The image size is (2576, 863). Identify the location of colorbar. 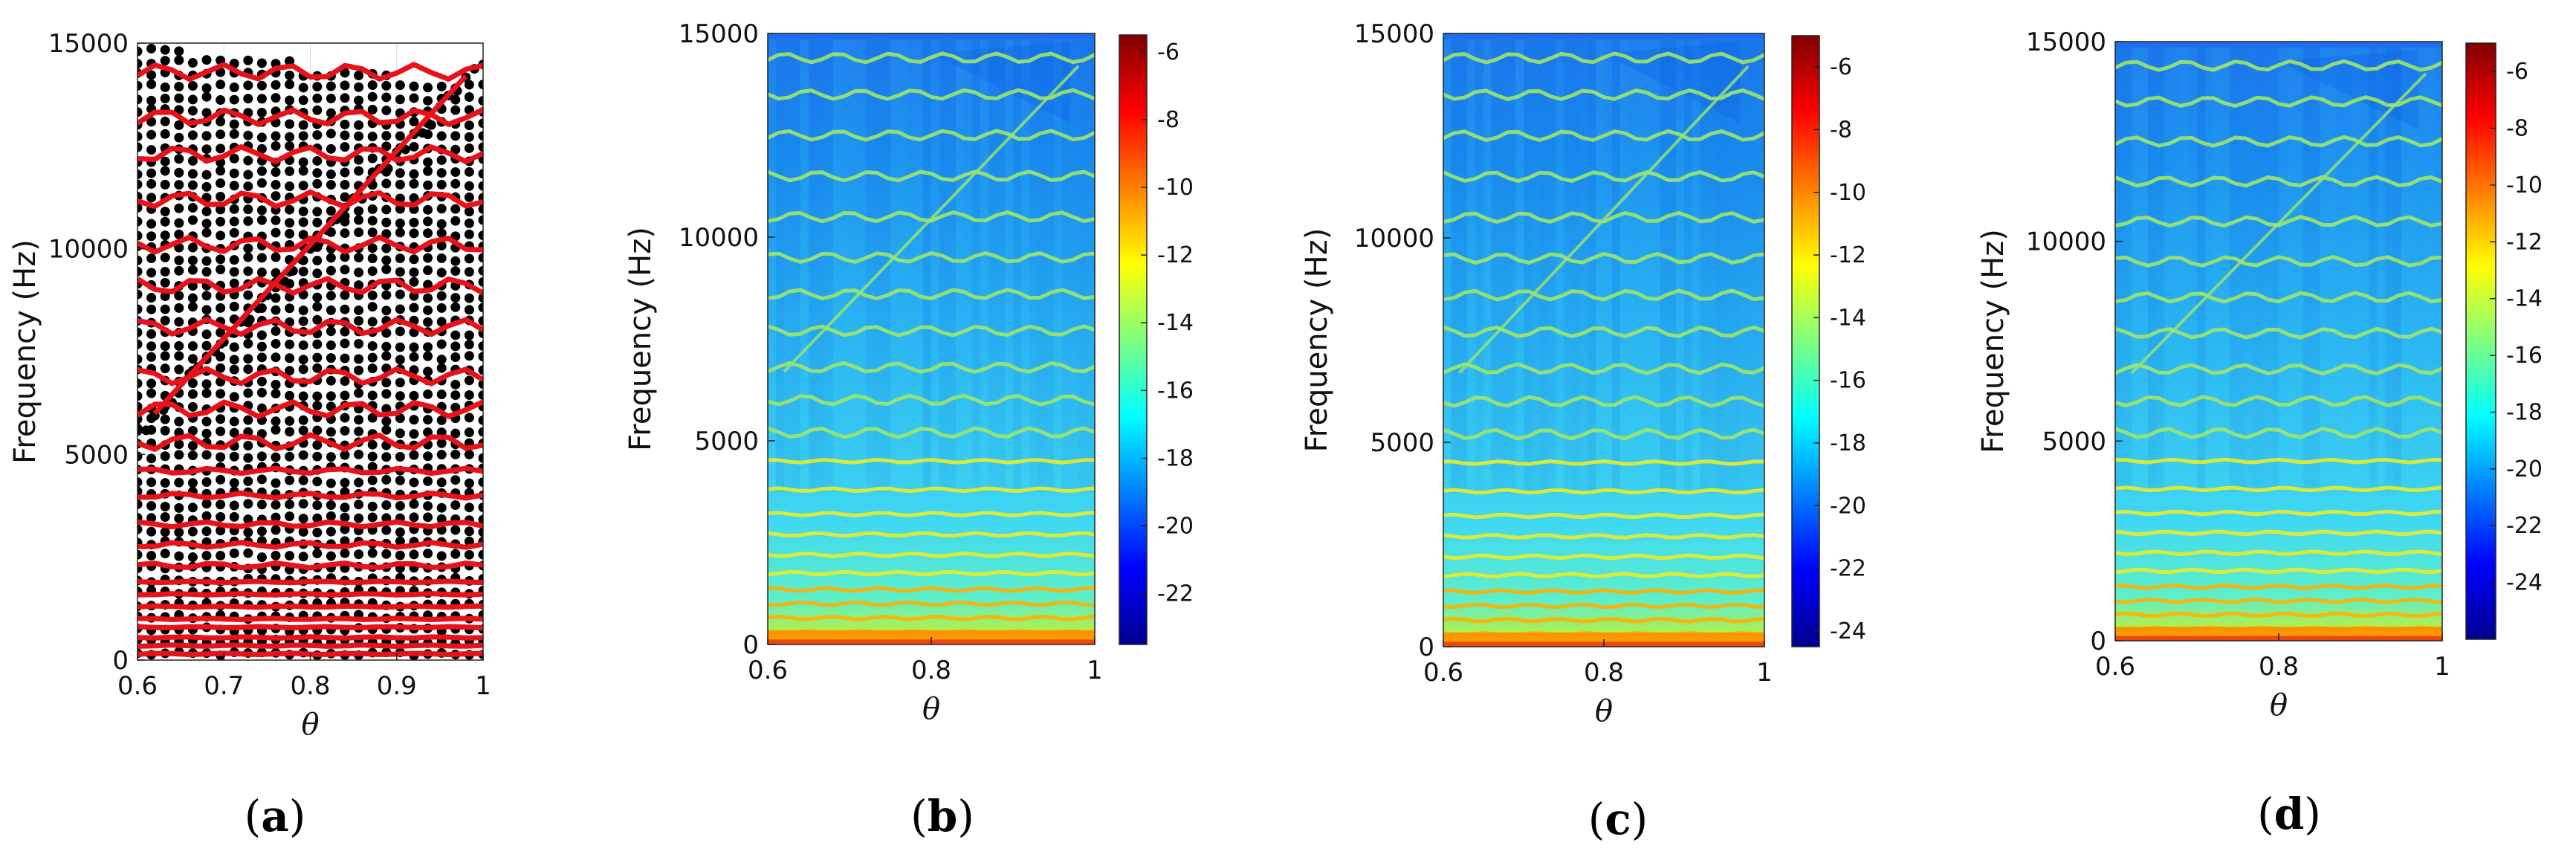
(1806, 341).